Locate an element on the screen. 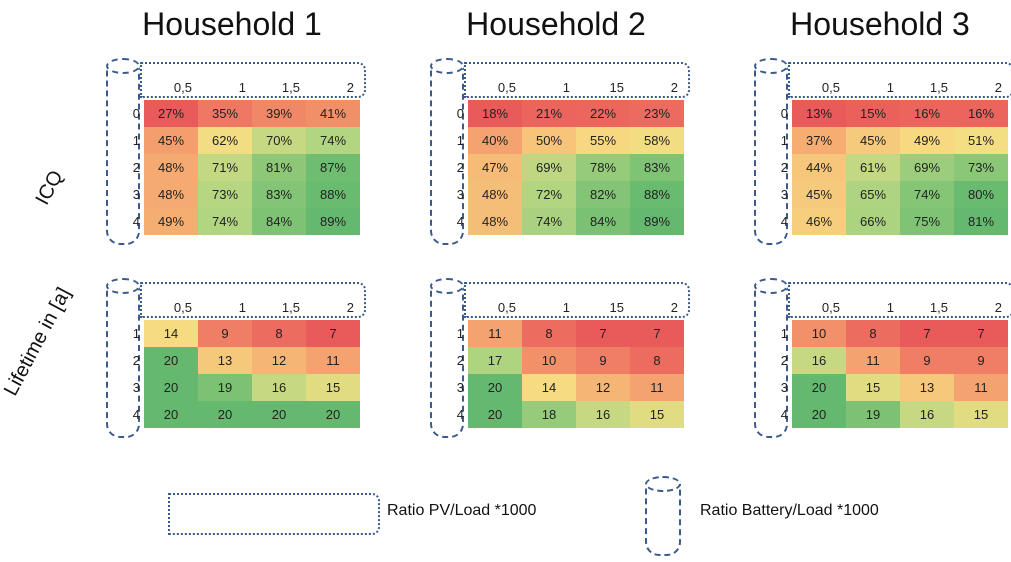 The width and height of the screenshot is (1011, 562). heatmap-grid: 14 9 8 7 20 13 12 11 20 19 16 15 20 20 20 20 is located at coordinates (252, 374).